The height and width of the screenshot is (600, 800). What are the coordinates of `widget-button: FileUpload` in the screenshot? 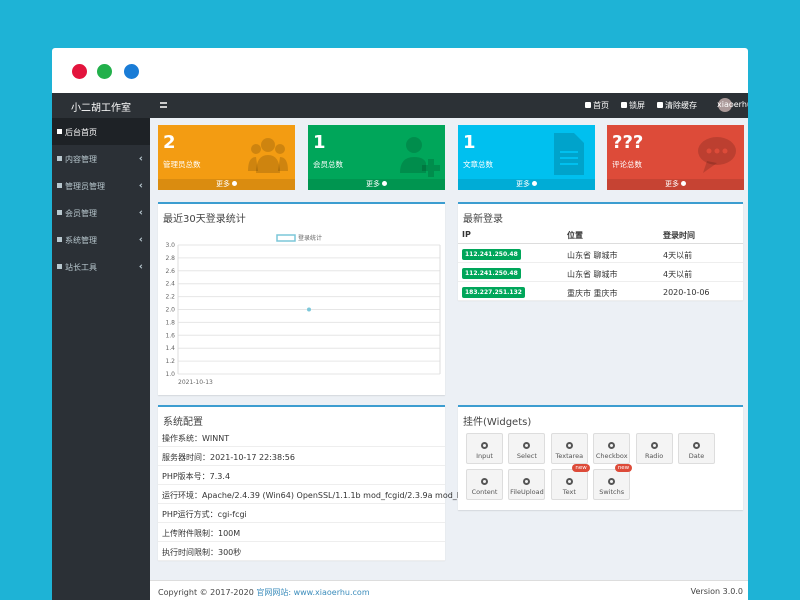 It's located at (527, 484).